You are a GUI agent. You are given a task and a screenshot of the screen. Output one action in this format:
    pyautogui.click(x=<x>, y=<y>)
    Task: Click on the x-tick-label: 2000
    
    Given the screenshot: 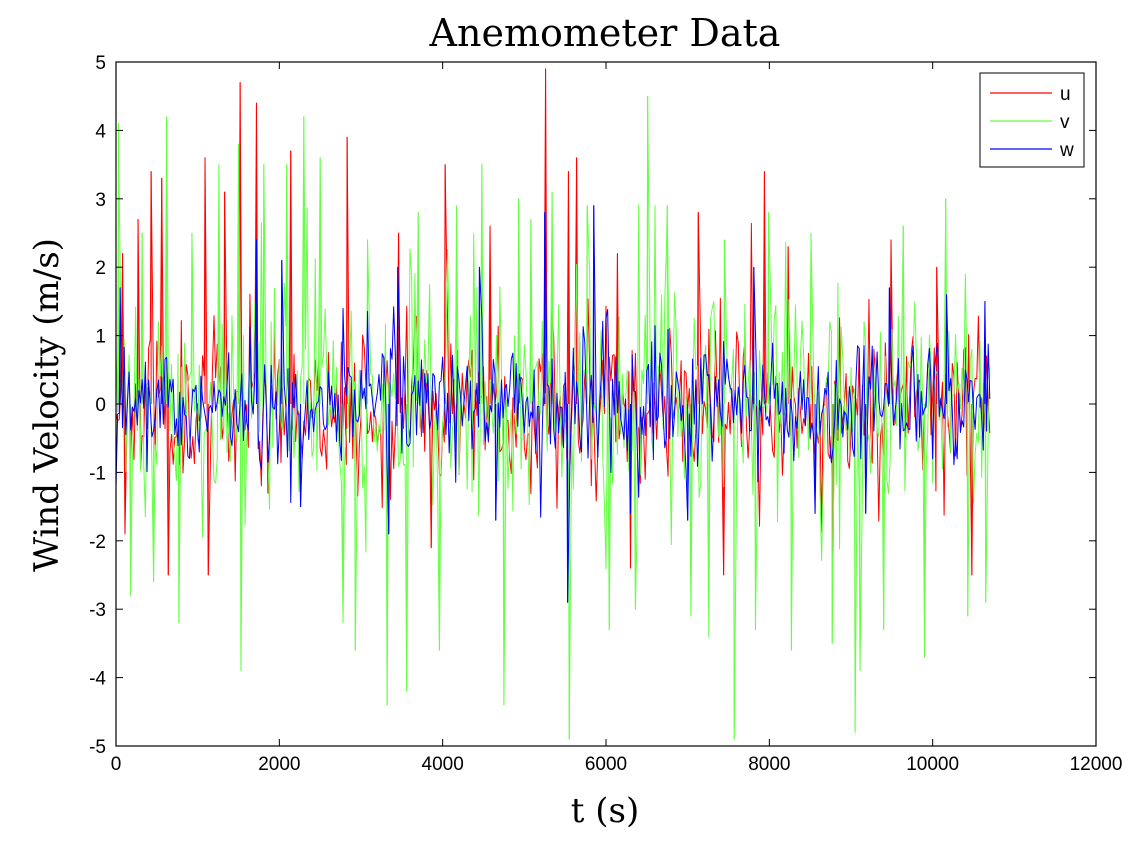 What is the action you would take?
    pyautogui.click(x=279, y=764)
    